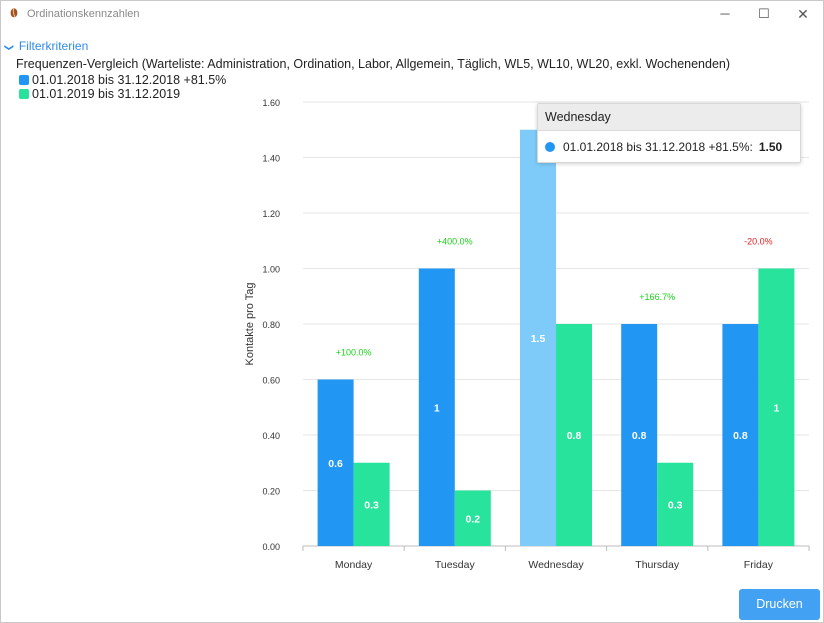  What do you see at coordinates (758, 242) in the screenshot?
I see `change-annotation: -20.0%` at bounding box center [758, 242].